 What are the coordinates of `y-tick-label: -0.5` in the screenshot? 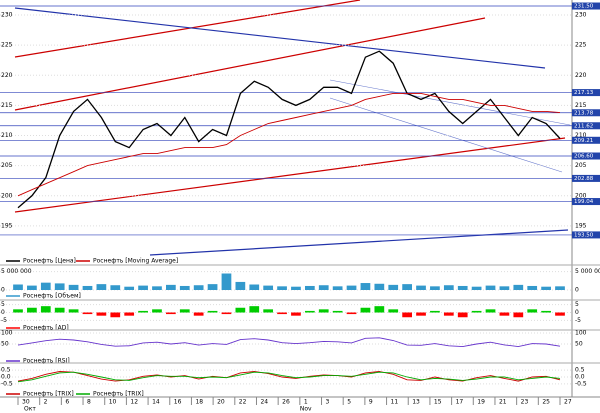 It's located at (581, 383).